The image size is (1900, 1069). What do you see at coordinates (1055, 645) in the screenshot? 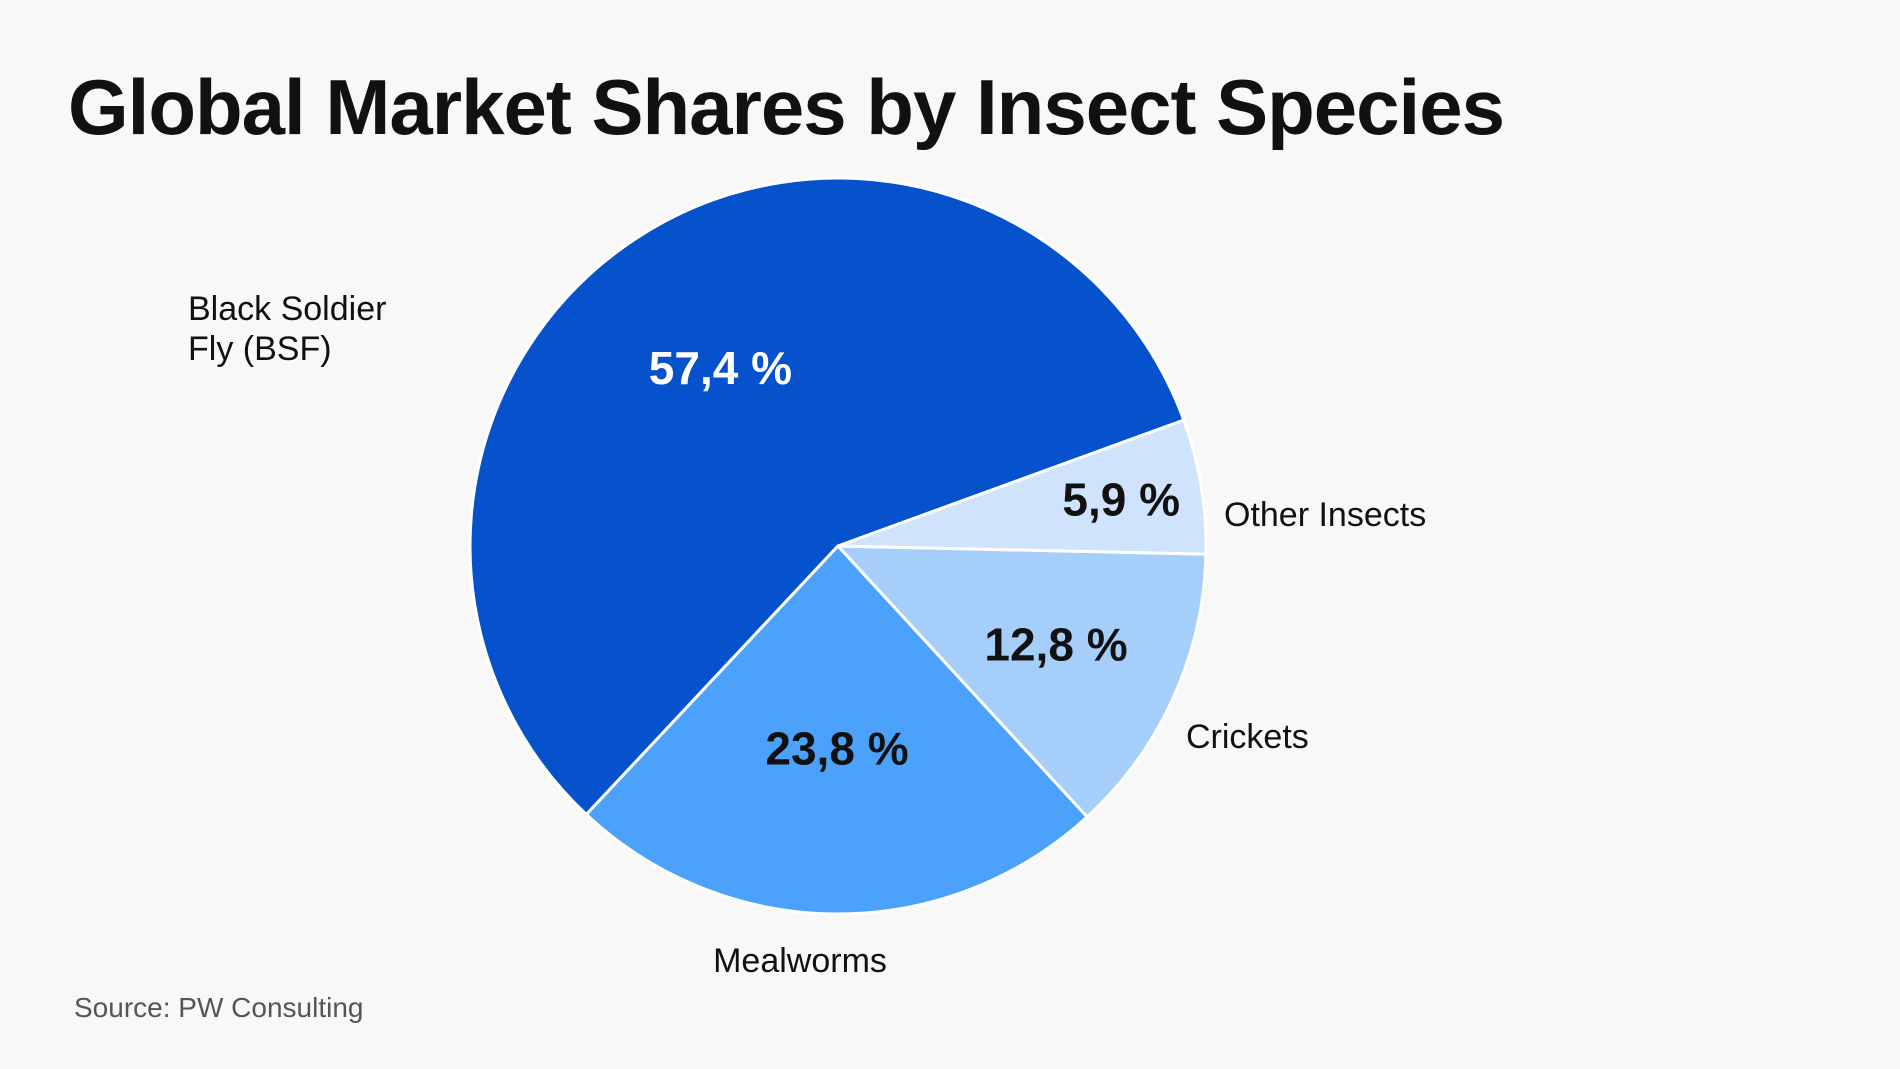
I see `value-label-crickets: 12,8 %` at bounding box center [1055, 645].